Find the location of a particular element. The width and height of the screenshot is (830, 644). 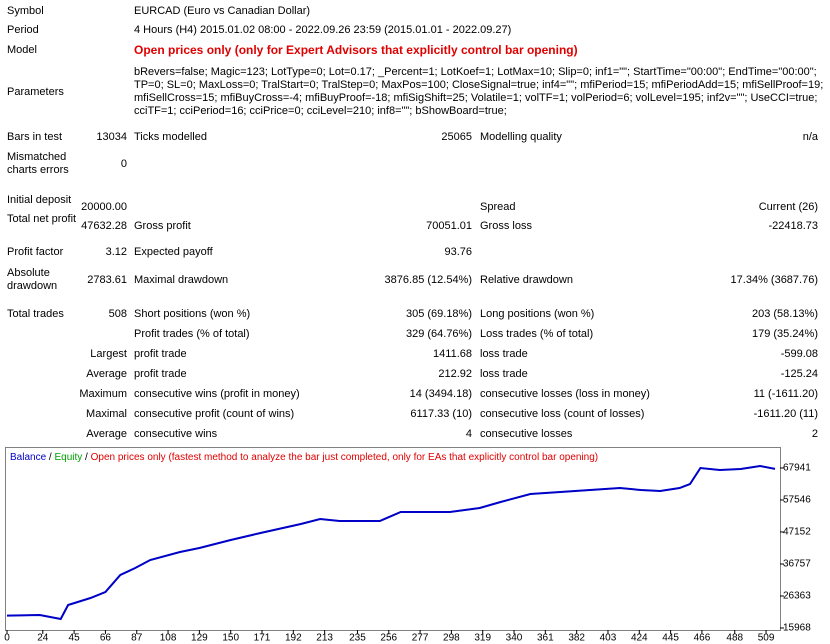

stat-label: Ticks modelled is located at coordinates (170, 137).